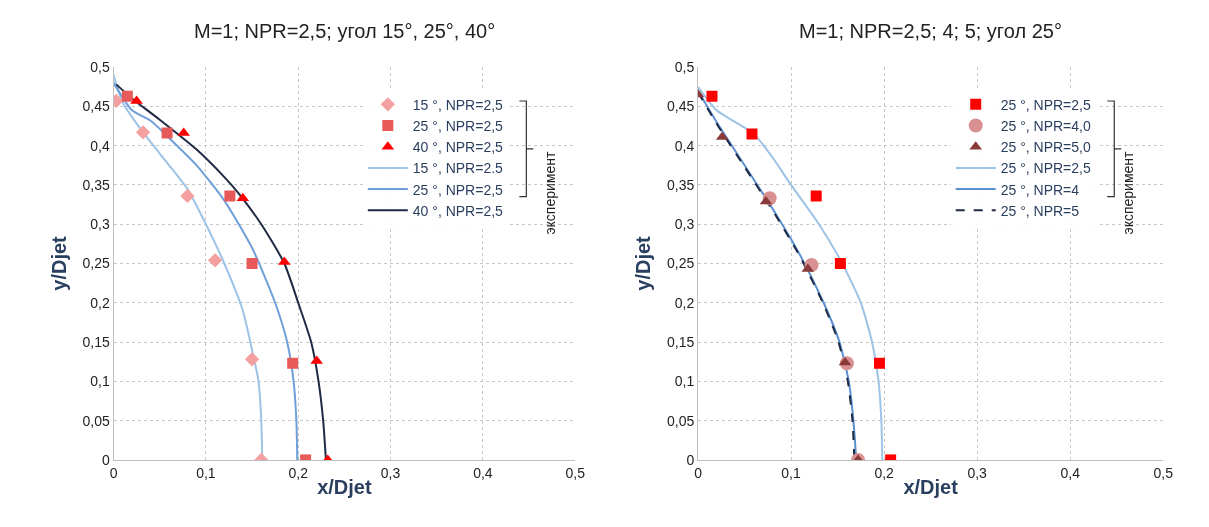  What do you see at coordinates (458, 168) in the screenshot?
I see `legend-label: 15 °, NPR=2.5` at bounding box center [458, 168].